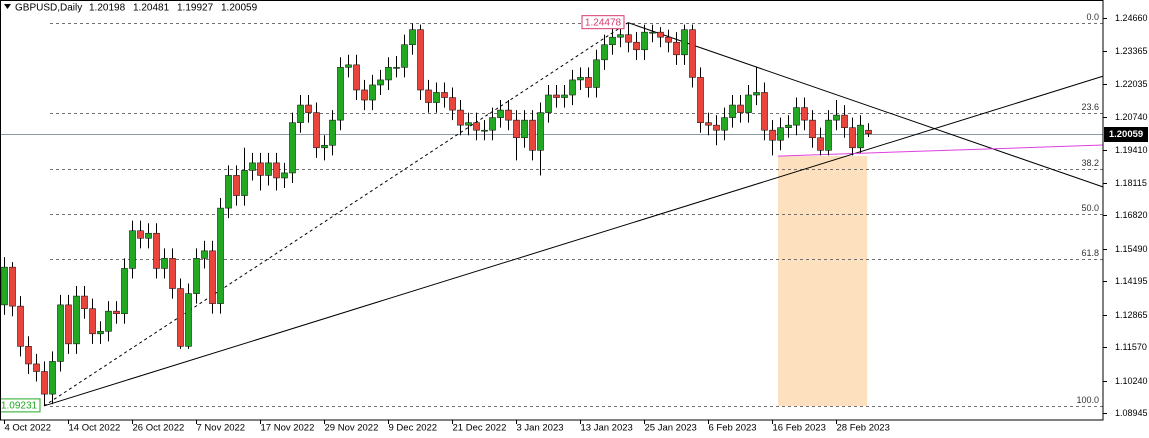 The image size is (1149, 438). I want to click on highlight-zone, so click(823, 281).